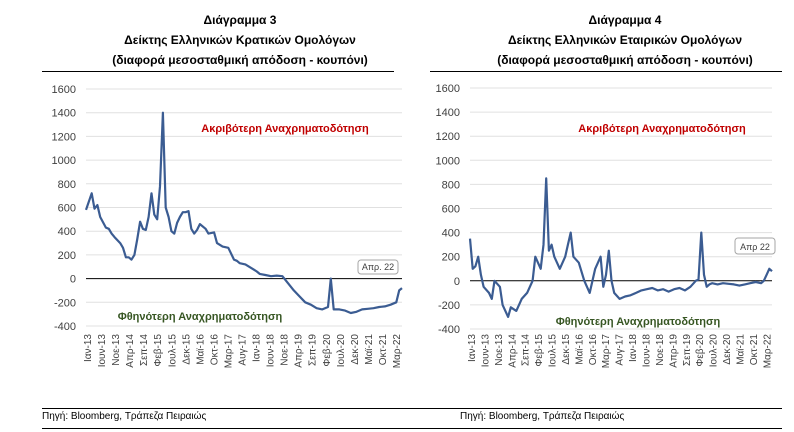 The height and width of the screenshot is (432, 794). I want to click on chart4-xtick-label: Οκτ-21, so click(754, 350).